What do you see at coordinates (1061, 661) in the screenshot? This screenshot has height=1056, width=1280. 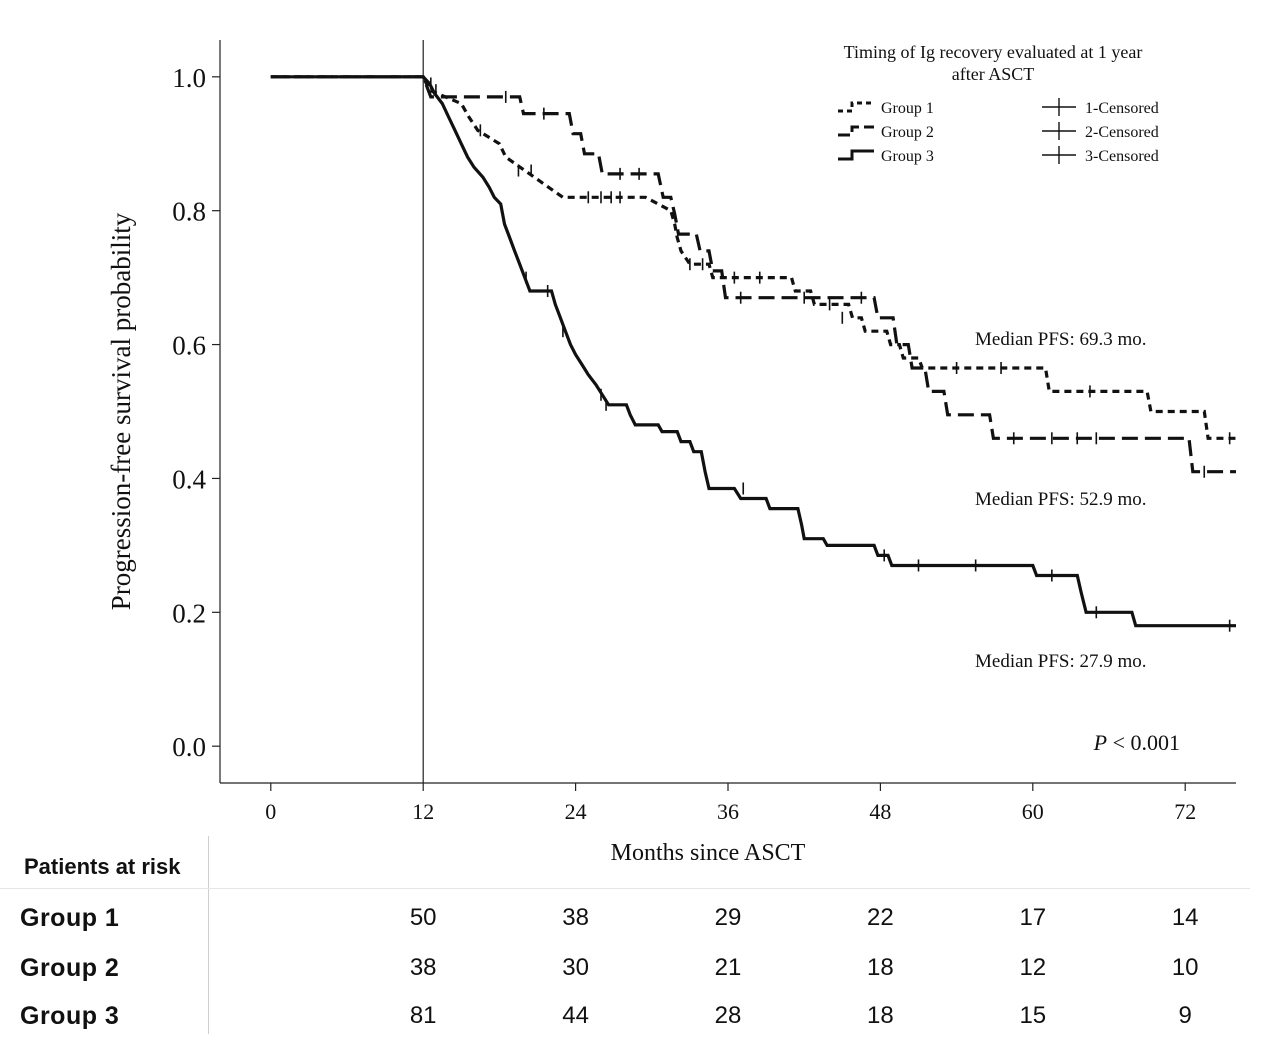 I see `median-label-group3: Median PFS: 27.9 mo.` at bounding box center [1061, 661].